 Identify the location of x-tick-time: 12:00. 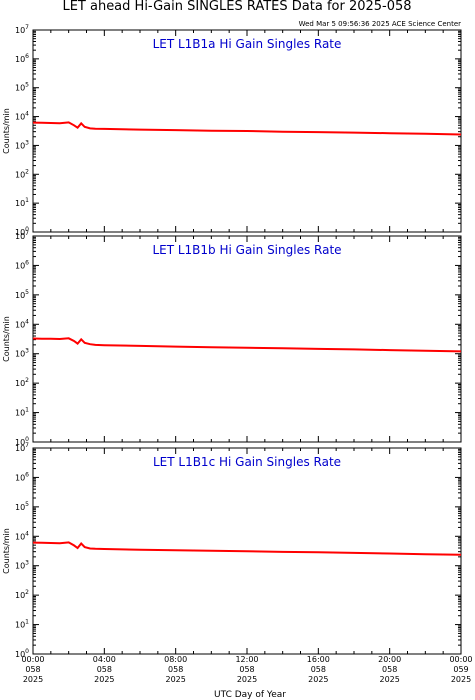
(246, 659).